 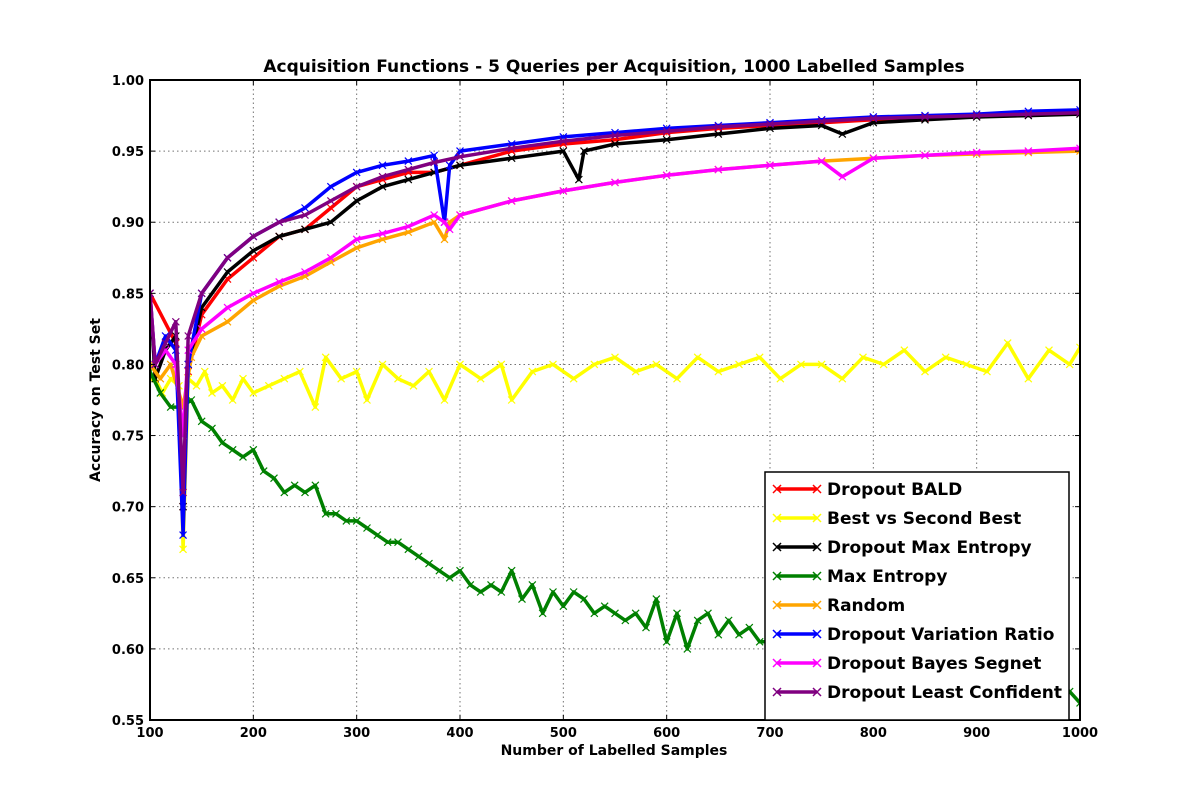 What do you see at coordinates (867, 490) in the screenshot?
I see `legend-item: Dropout BALD` at bounding box center [867, 490].